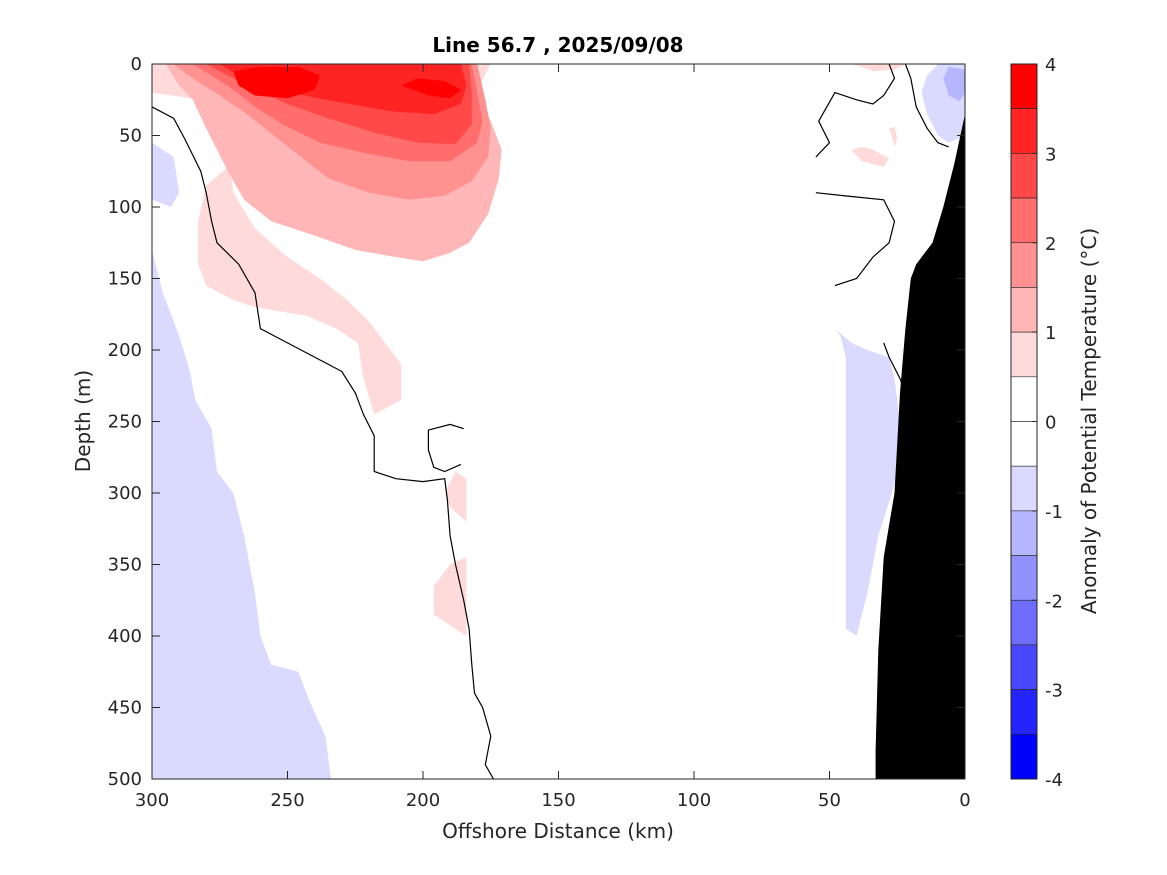 The width and height of the screenshot is (1167, 875). I want to click on anomaly-region-cool-nearshore, so click(864, 478).